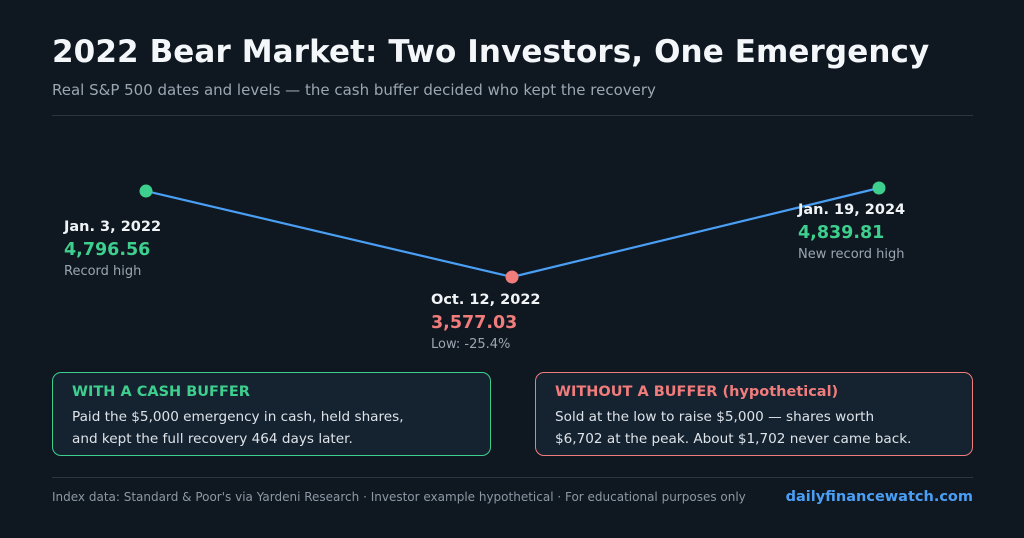 The width and height of the screenshot is (1024, 538). What do you see at coordinates (512, 115) in the screenshot?
I see `header-divider` at bounding box center [512, 115].